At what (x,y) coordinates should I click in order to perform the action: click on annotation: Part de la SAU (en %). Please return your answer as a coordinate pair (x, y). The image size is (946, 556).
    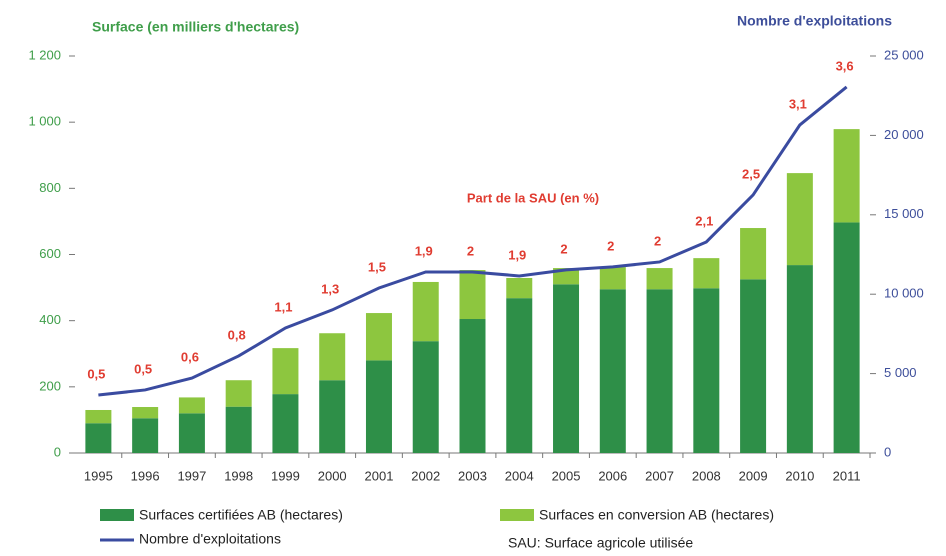
    Looking at the image, I should click on (533, 197).